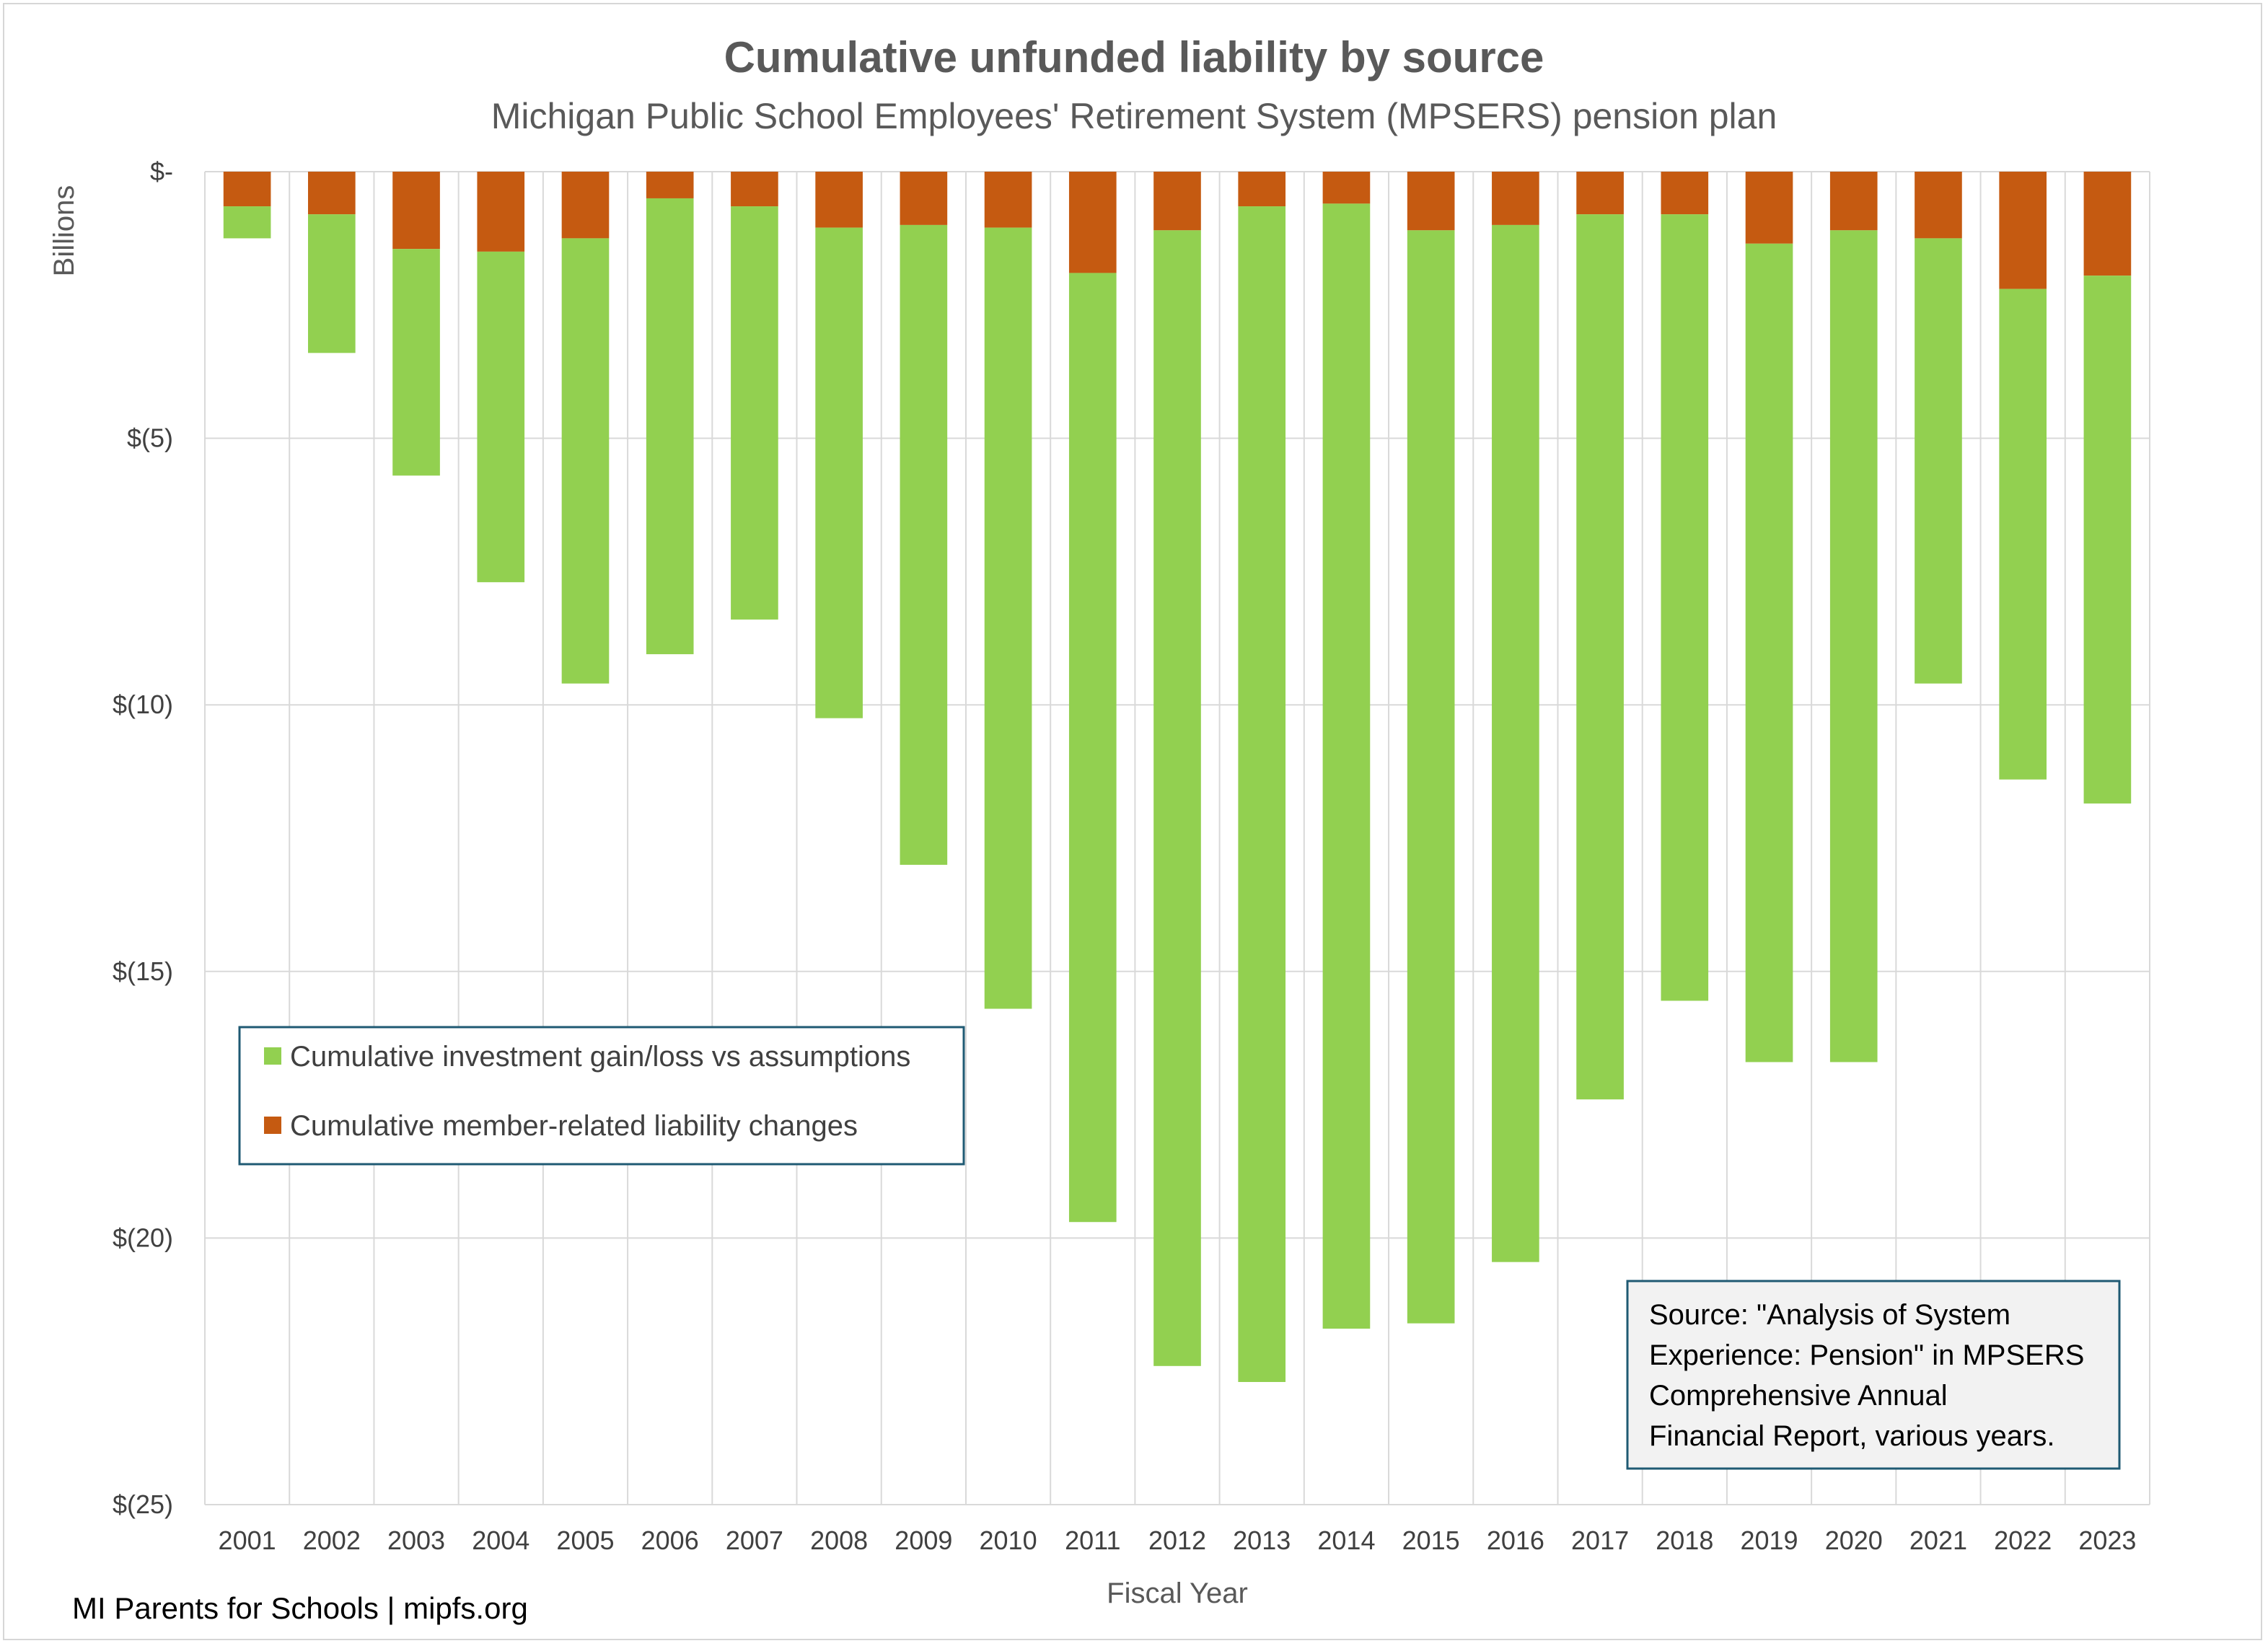  I want to click on x-tick-label: 2011, so click(1092, 1540).